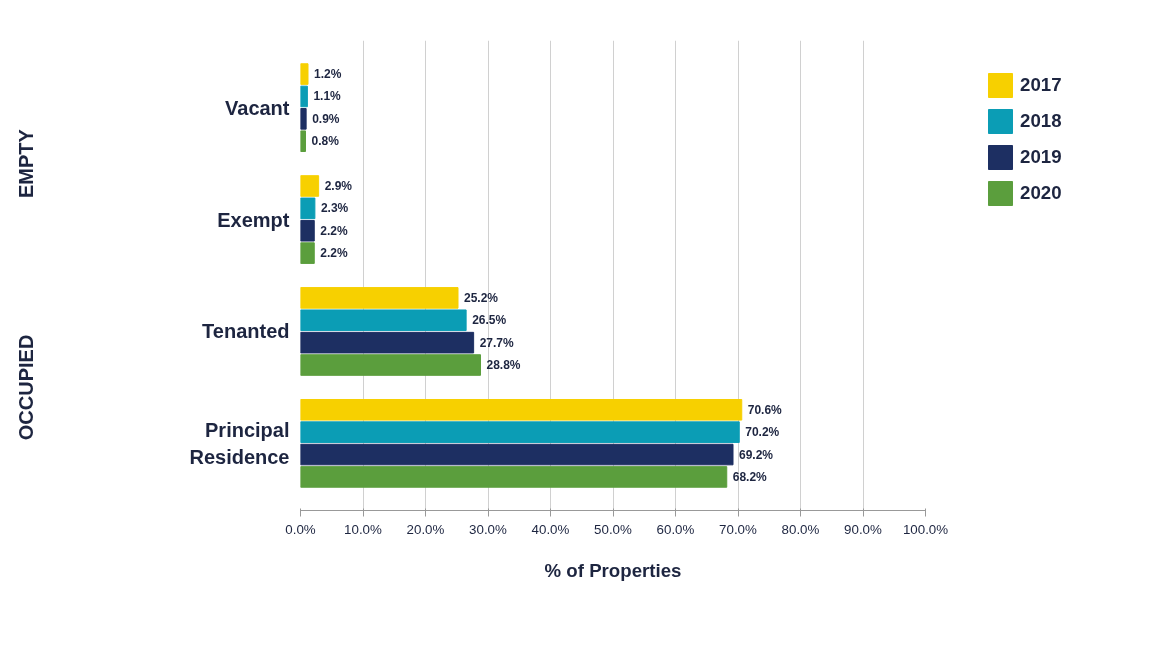 The width and height of the screenshot is (1165, 652). What do you see at coordinates (253, 219) in the screenshot?
I see `y-tick-label: Exempt` at bounding box center [253, 219].